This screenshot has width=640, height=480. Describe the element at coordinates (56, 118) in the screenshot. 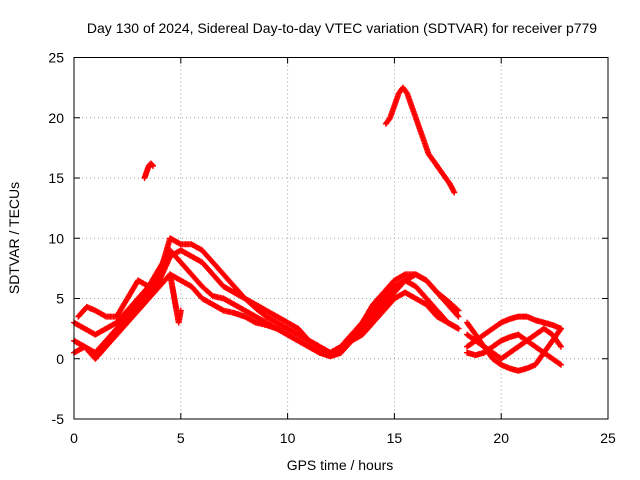

I see `y-tick-label: 20` at that location.